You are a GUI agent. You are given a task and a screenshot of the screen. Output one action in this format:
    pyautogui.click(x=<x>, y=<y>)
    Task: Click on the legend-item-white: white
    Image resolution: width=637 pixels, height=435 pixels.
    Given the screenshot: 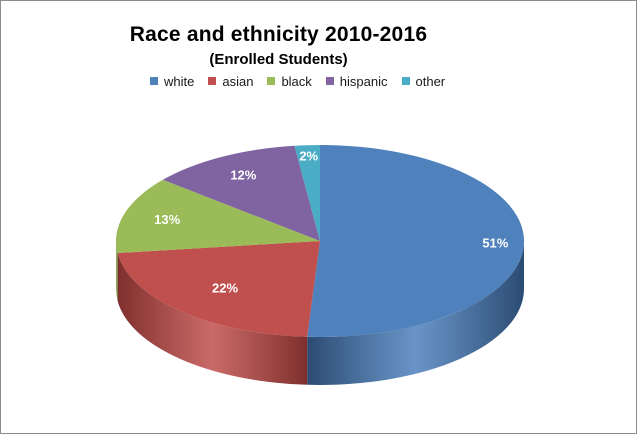 What is the action you would take?
    pyautogui.click(x=172, y=81)
    